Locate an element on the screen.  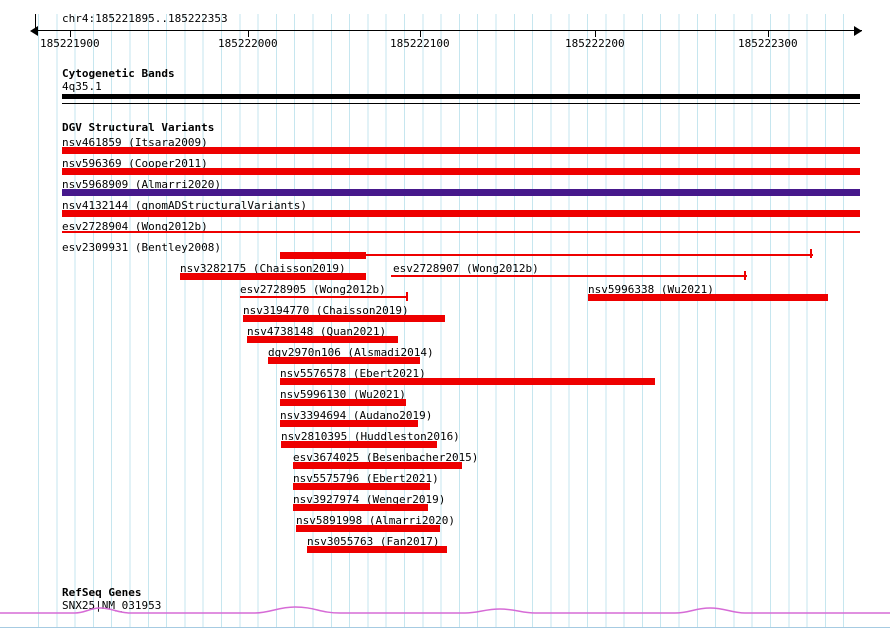
cytoband-bar is located at coordinates (461, 96).